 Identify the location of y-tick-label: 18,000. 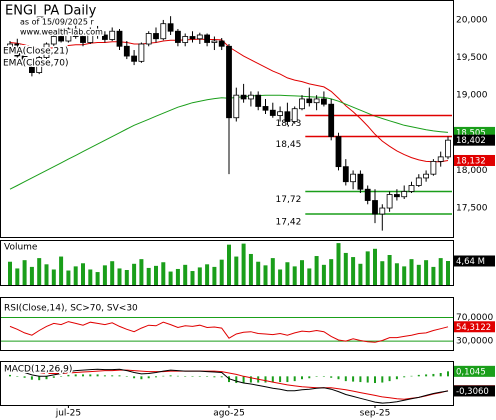
(472, 171).